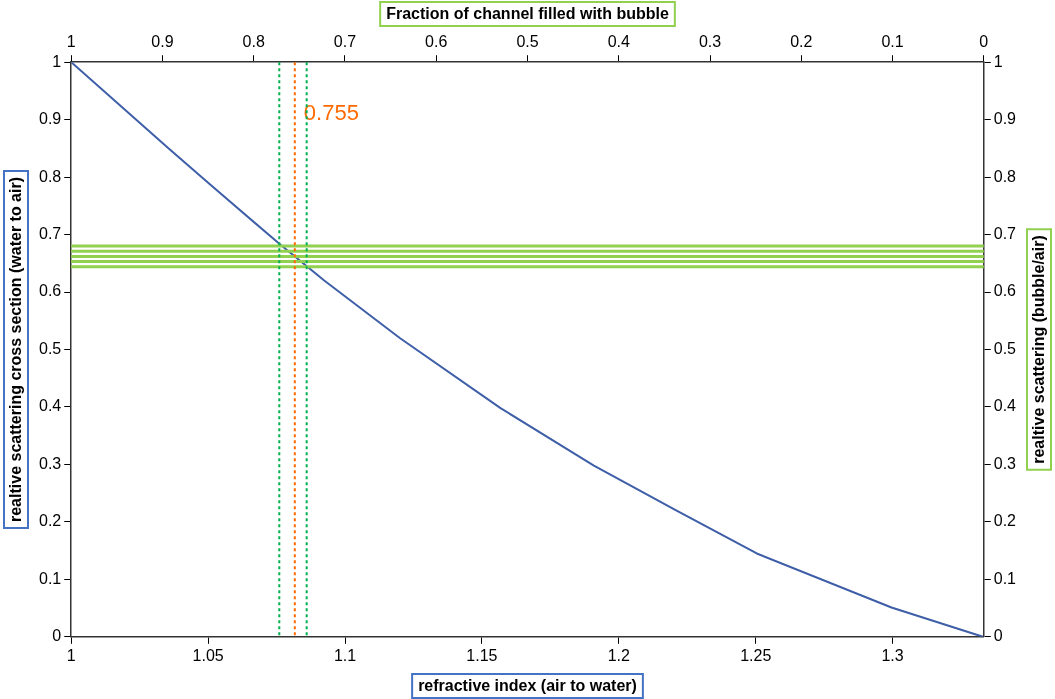  Describe the element at coordinates (1005, 463) in the screenshot. I see `y2-tick-label: 0.3` at that location.